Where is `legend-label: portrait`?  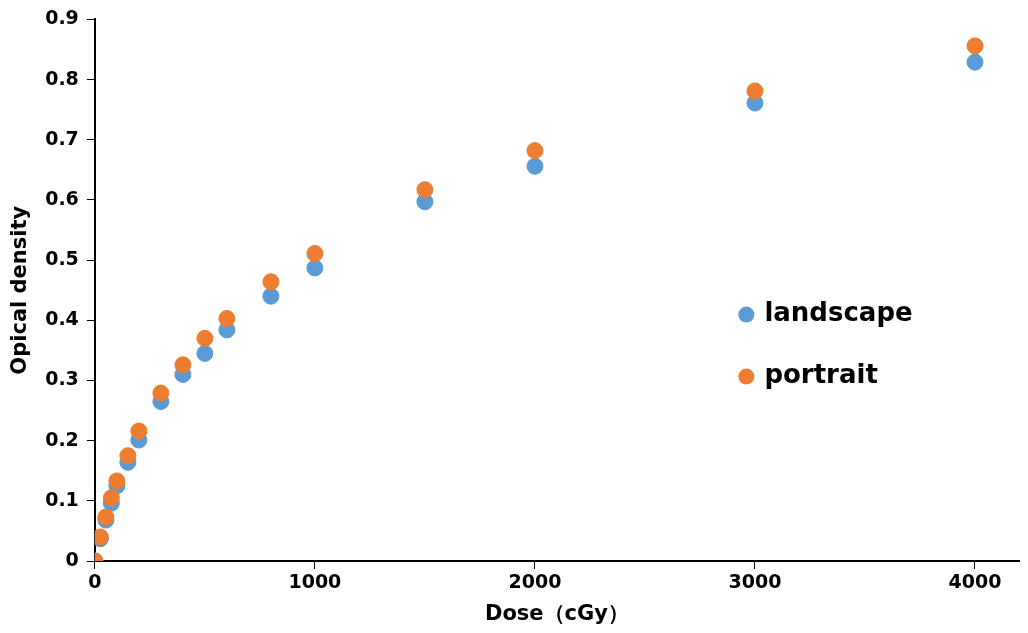 legend-label: portrait is located at coordinates (821, 374).